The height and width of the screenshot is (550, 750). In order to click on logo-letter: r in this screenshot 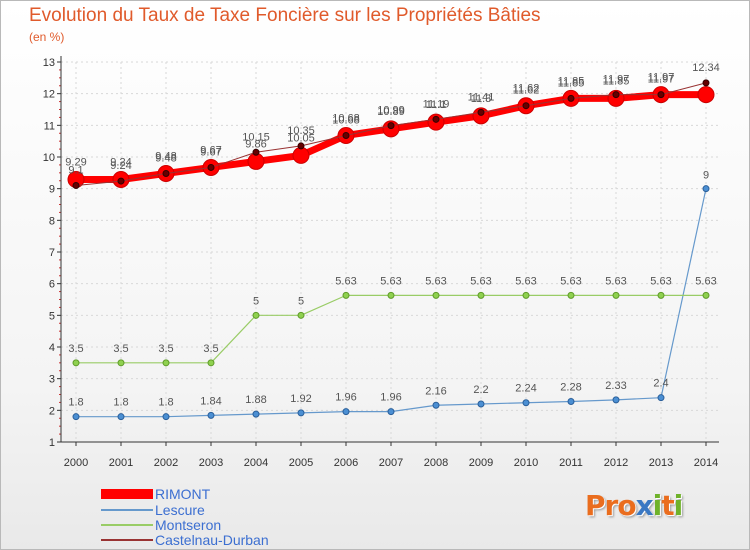, I will do `click(611, 505)`.